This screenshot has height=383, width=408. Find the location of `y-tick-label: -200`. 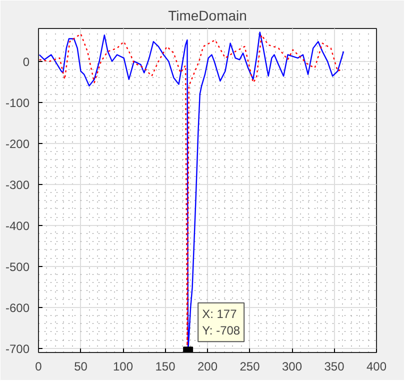

y-tick-label: -200 is located at coordinates (17, 143).